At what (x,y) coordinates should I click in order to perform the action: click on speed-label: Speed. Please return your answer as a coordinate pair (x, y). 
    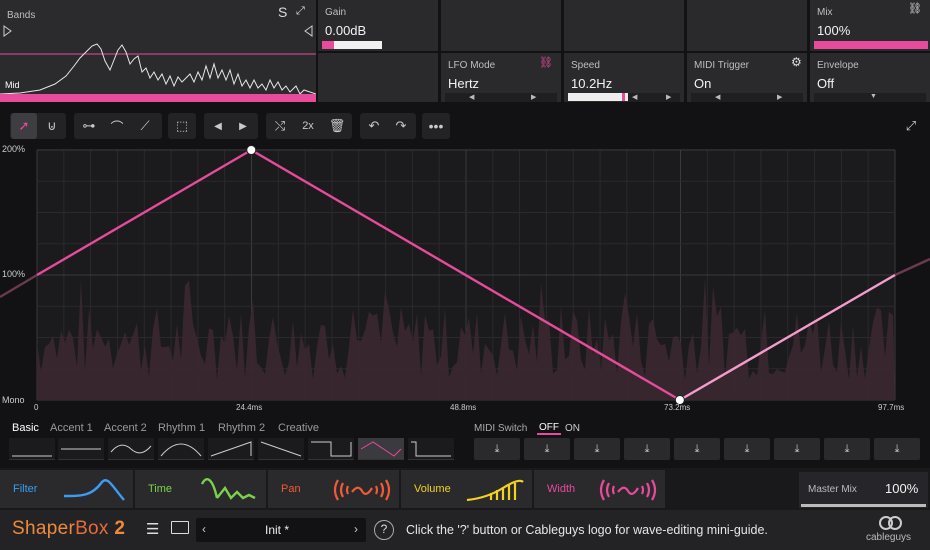
    Looking at the image, I should click on (585, 65).